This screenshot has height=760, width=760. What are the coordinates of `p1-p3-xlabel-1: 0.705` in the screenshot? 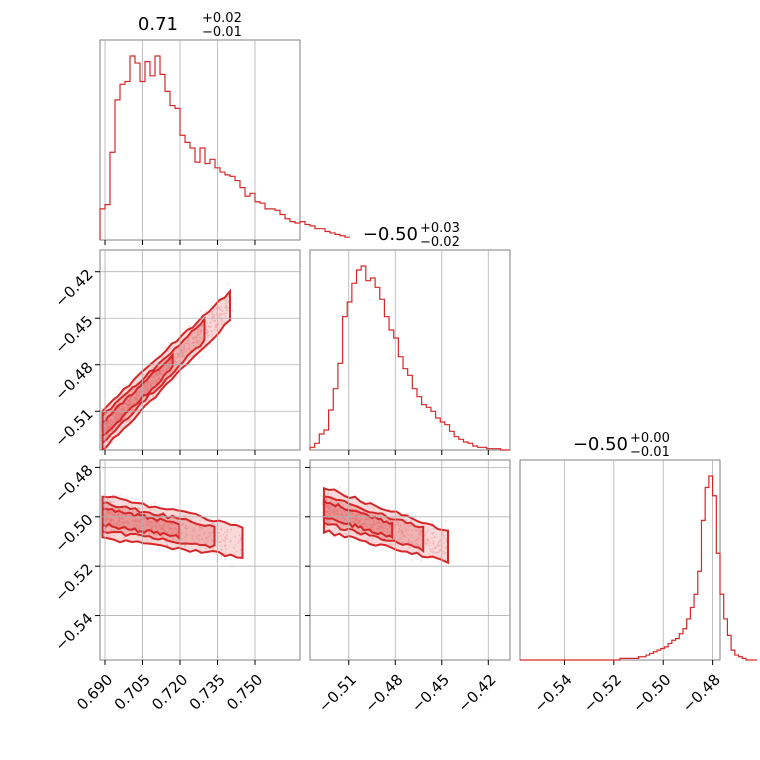 It's located at (132, 692).